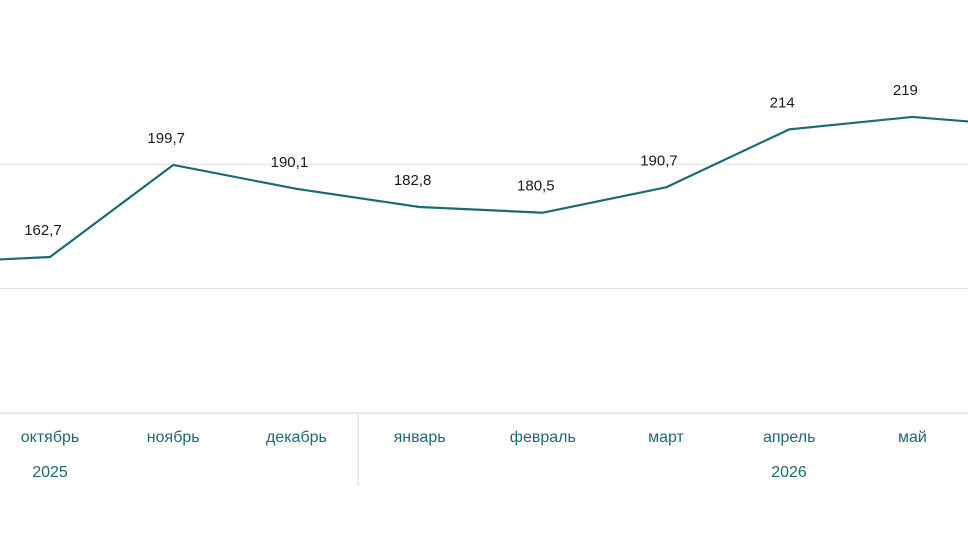 The width and height of the screenshot is (968, 545). Describe the element at coordinates (782, 102) in the screenshot. I see `data-label: 214` at that location.